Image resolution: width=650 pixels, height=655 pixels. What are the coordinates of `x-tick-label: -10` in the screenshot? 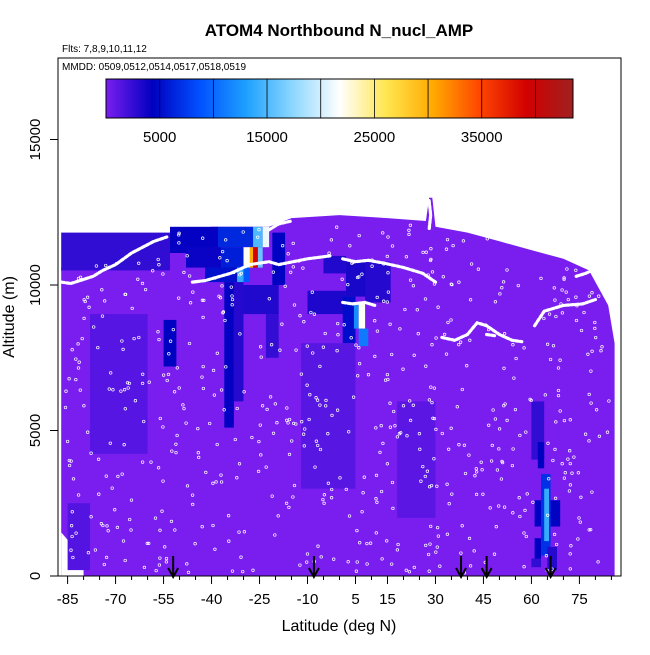 It's located at (308, 599).